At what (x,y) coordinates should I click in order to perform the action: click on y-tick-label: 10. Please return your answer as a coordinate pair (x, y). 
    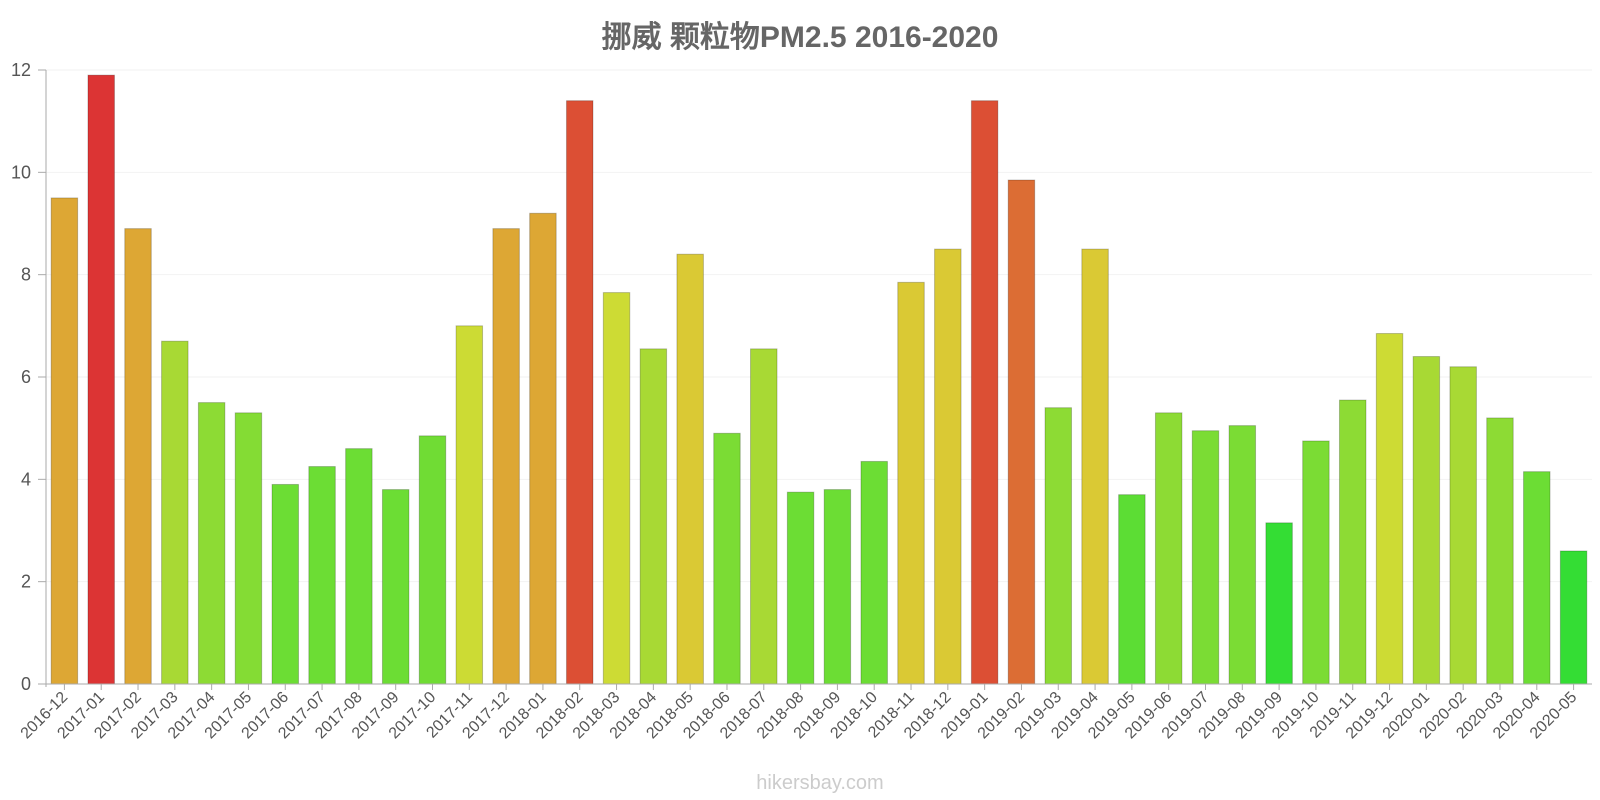
    Looking at the image, I should click on (21, 172).